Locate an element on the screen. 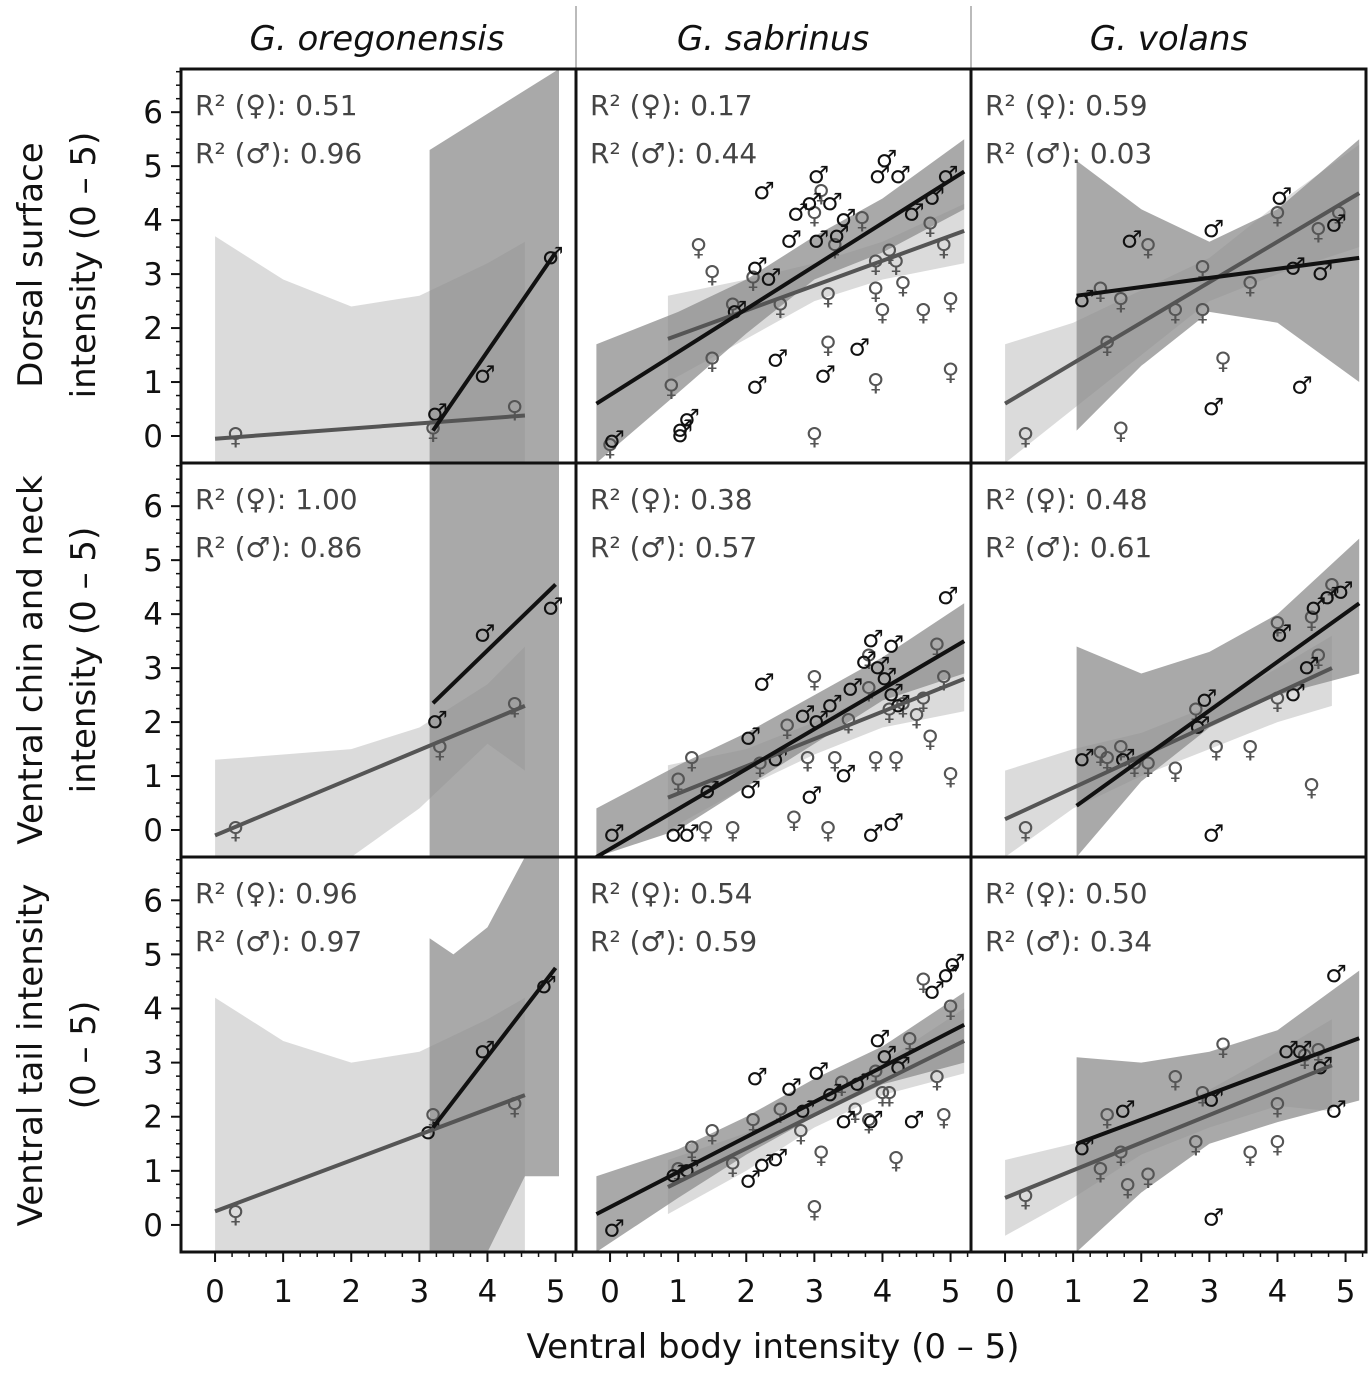 Image resolution: width=1368 pixels, height=1373 pixels. r2-female-label: R² (♀): 0.59 is located at coordinates (1066, 105).